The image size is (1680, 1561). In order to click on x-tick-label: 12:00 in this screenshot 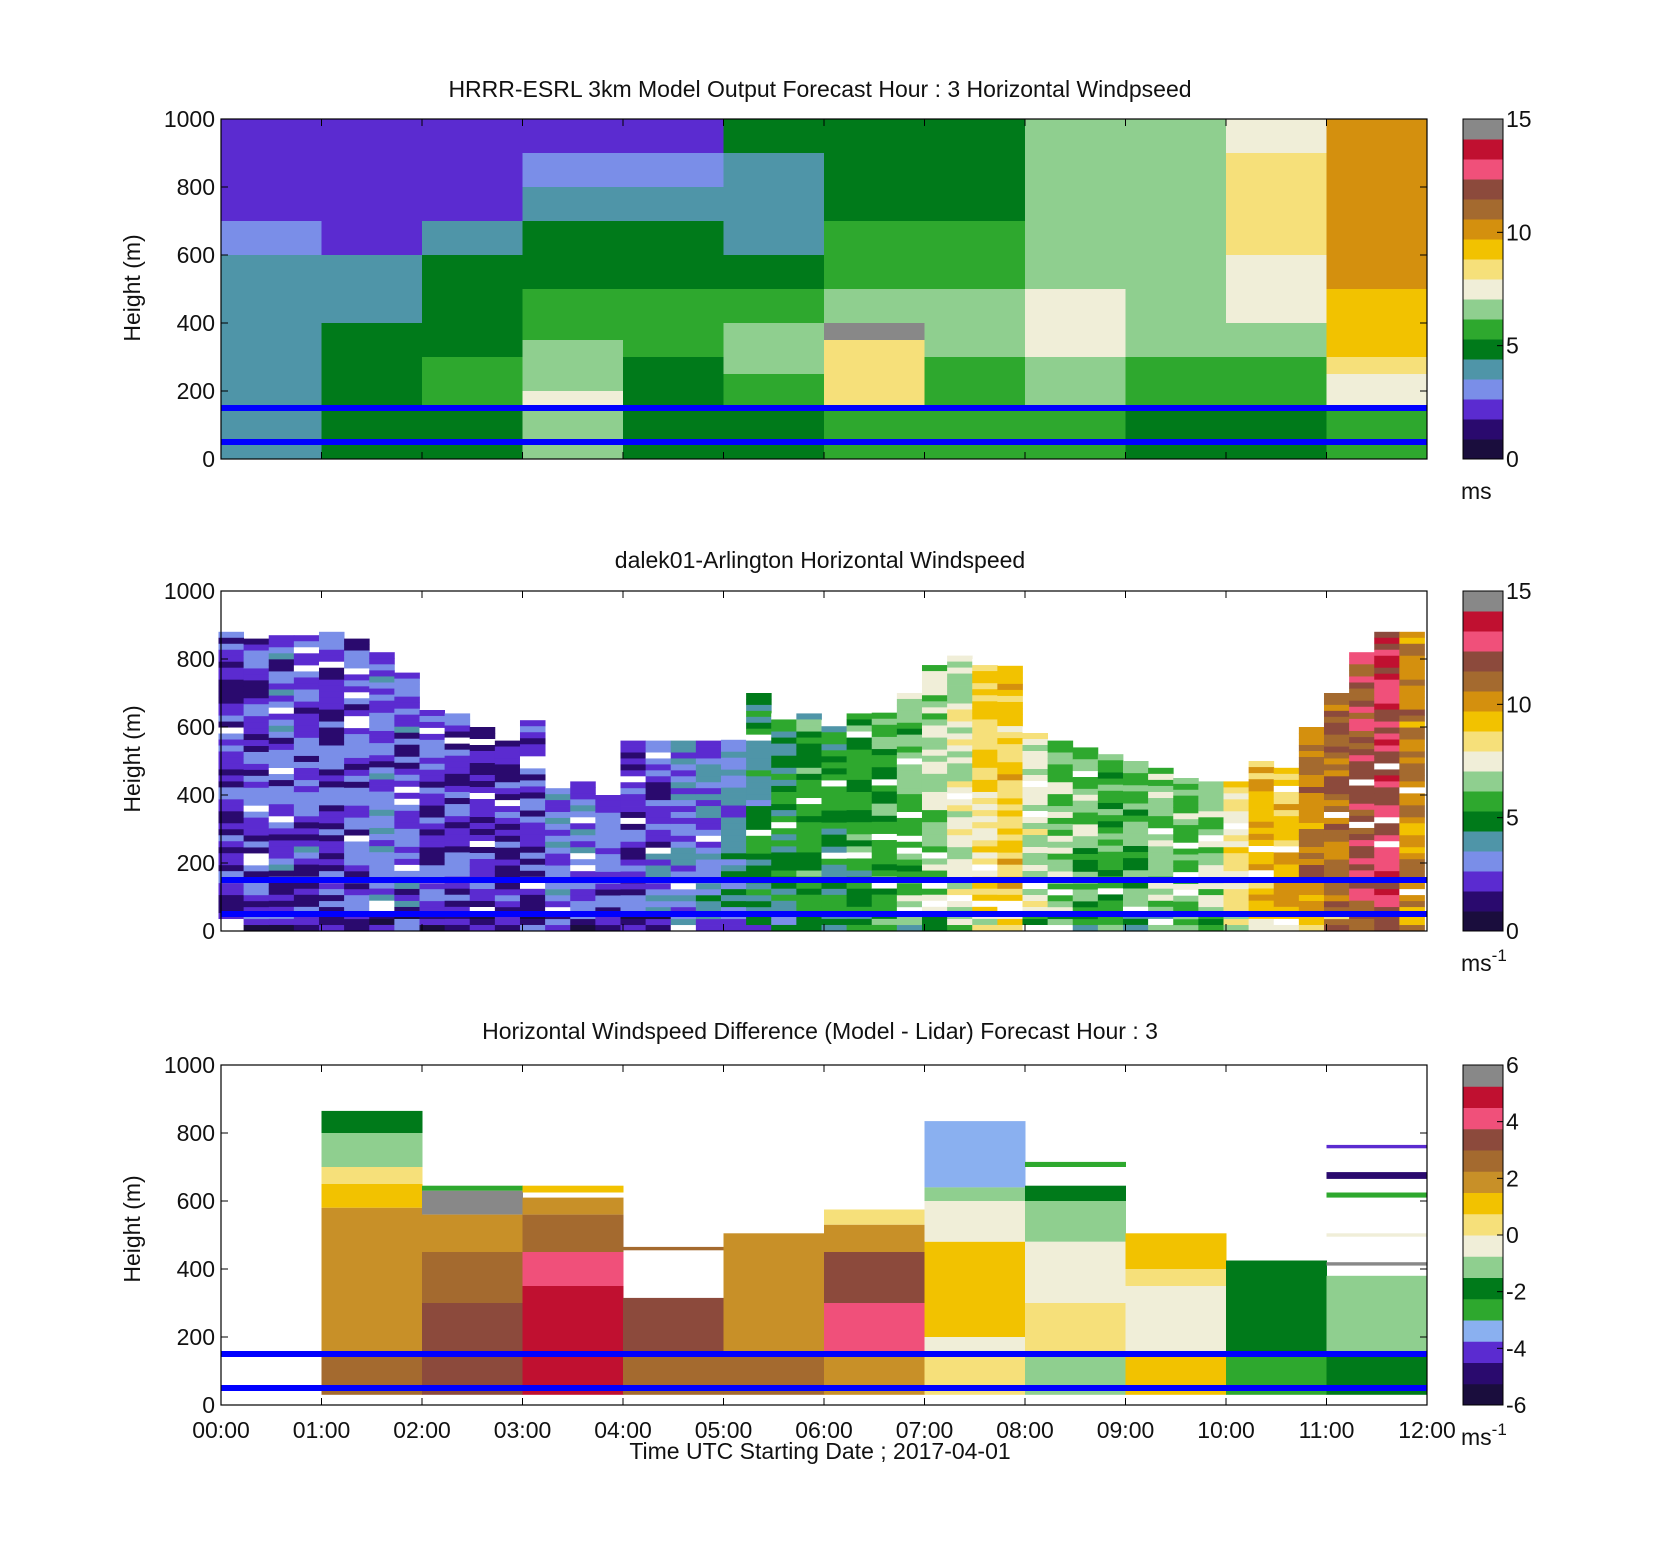, I will do `click(1427, 1430)`.